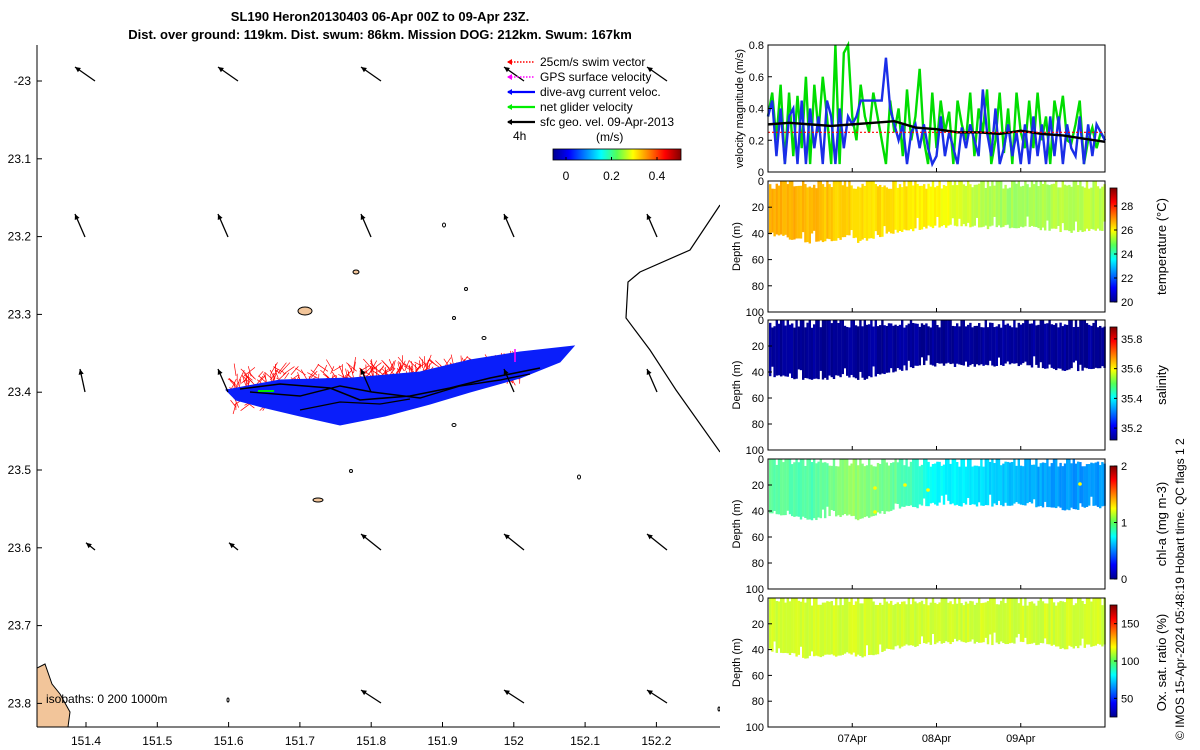 This screenshot has width=1200, height=750. I want to click on island, so click(356, 272).